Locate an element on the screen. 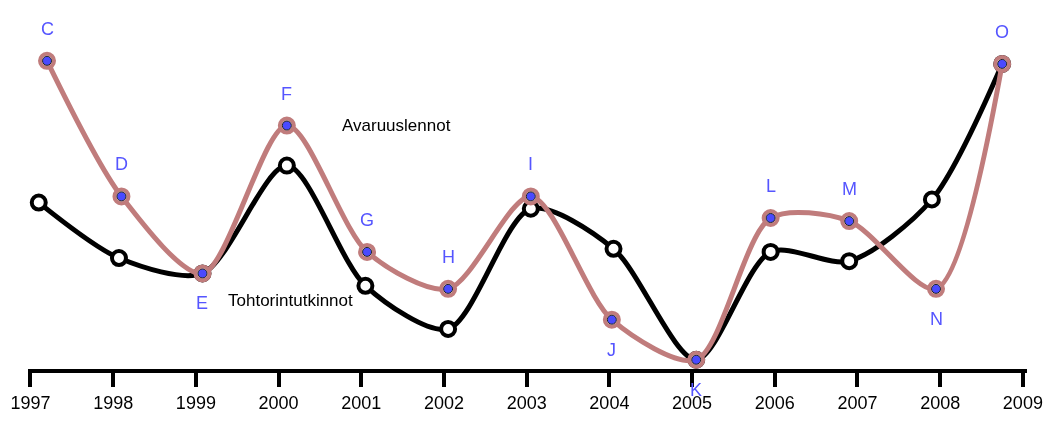 This screenshot has height=423, width=1057. x-tick-label: 1997 is located at coordinates (30, 402).